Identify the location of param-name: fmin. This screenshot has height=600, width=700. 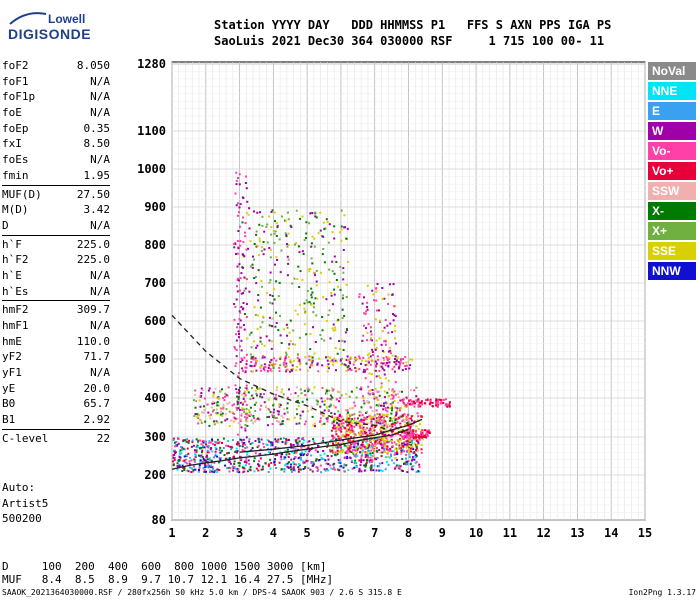
(15, 175).